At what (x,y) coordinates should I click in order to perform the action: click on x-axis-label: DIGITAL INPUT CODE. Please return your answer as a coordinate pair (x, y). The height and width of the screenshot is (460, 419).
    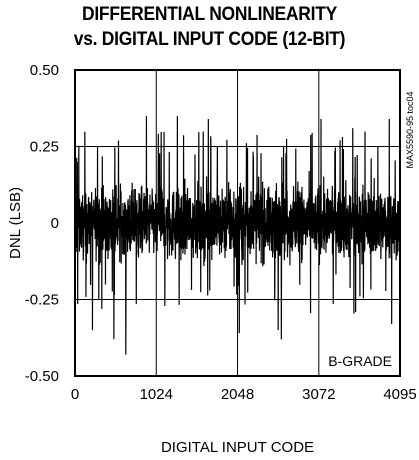
    Looking at the image, I should click on (237, 447).